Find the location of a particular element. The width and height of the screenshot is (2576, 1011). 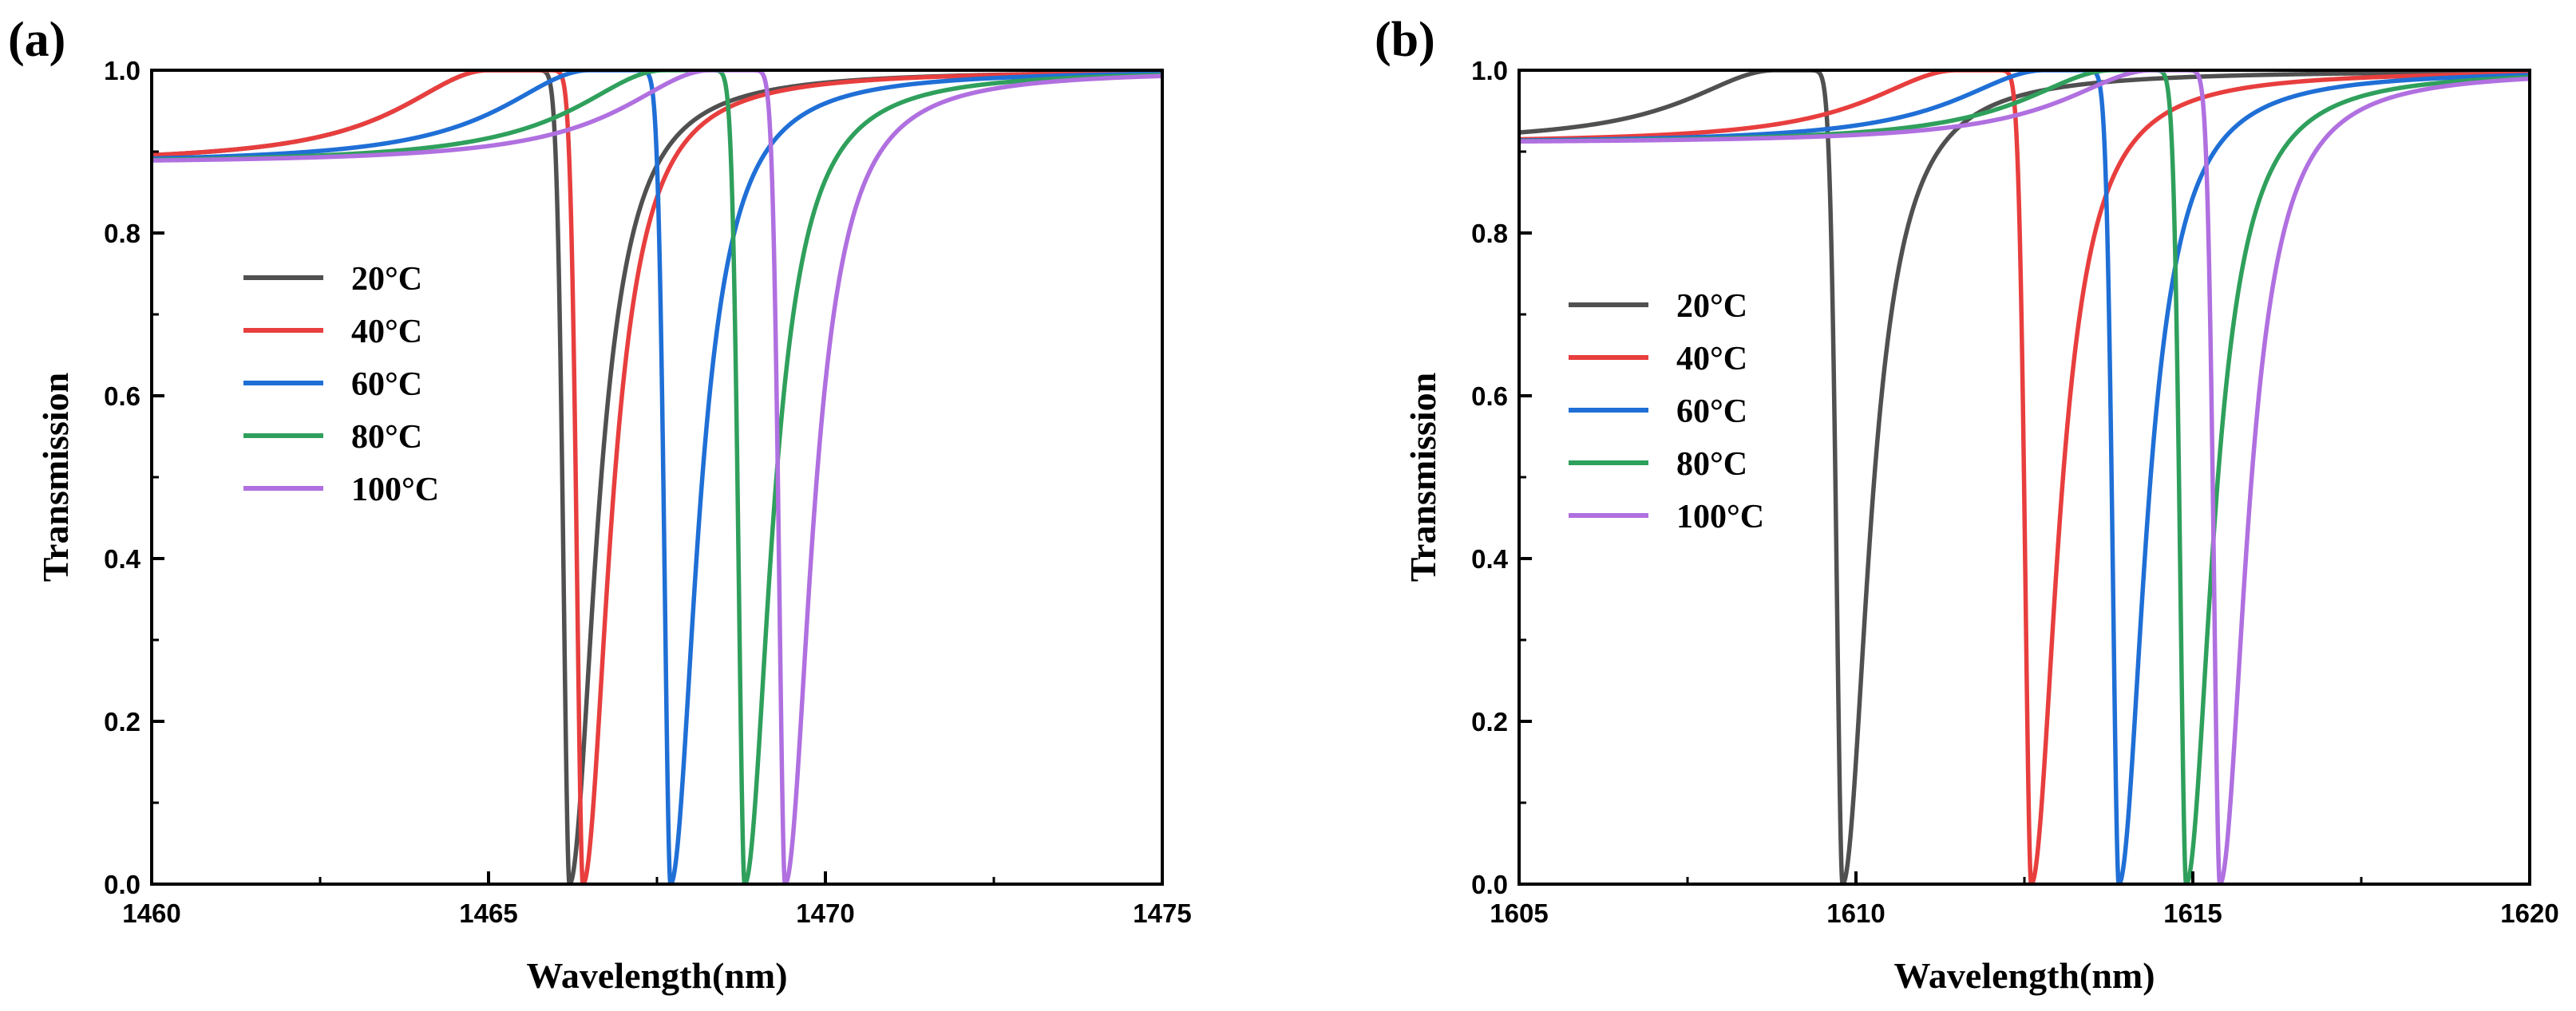

panel-label: (b) is located at coordinates (1405, 40).